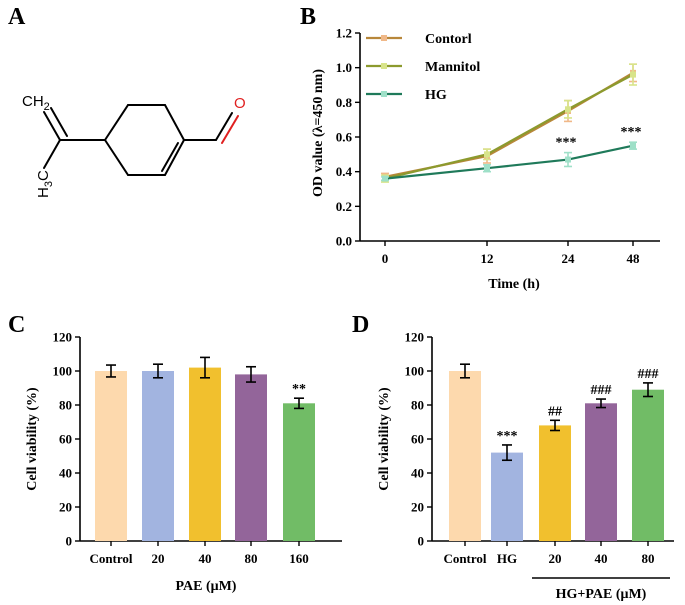 The height and width of the screenshot is (605, 685). Describe the element at coordinates (634, 258) in the screenshot. I see `x-tick-label: 48` at that location.